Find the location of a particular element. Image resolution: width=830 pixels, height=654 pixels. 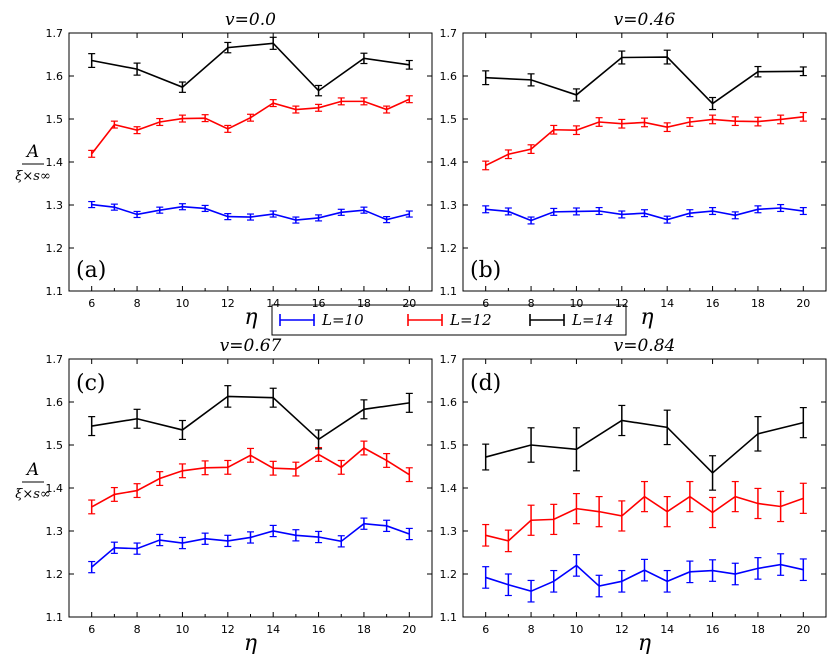

series-L14-c is located at coordinates (250, 417).